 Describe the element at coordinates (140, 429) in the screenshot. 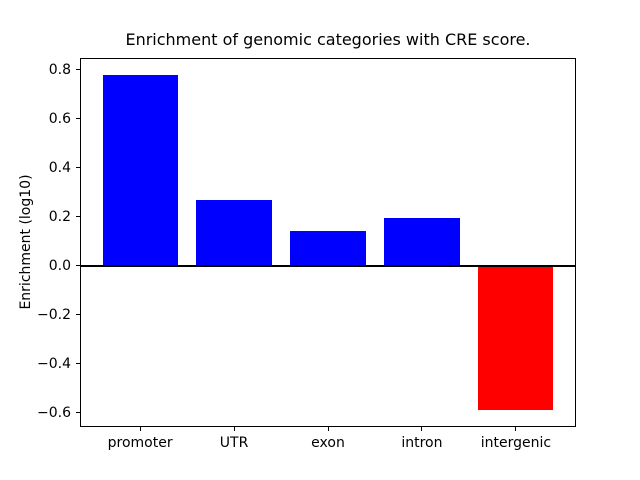

I see `x-tick-promoter` at that location.